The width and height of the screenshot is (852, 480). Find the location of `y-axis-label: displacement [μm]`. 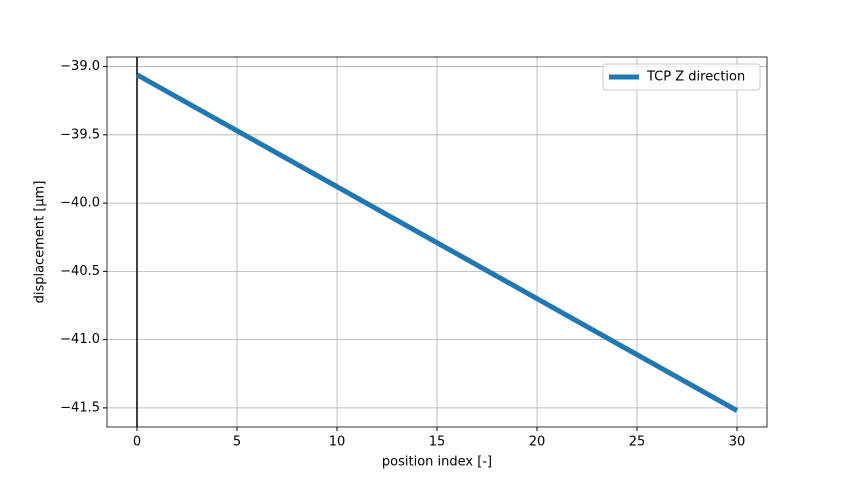

y-axis-label: displacement [μm] is located at coordinates (40, 242).